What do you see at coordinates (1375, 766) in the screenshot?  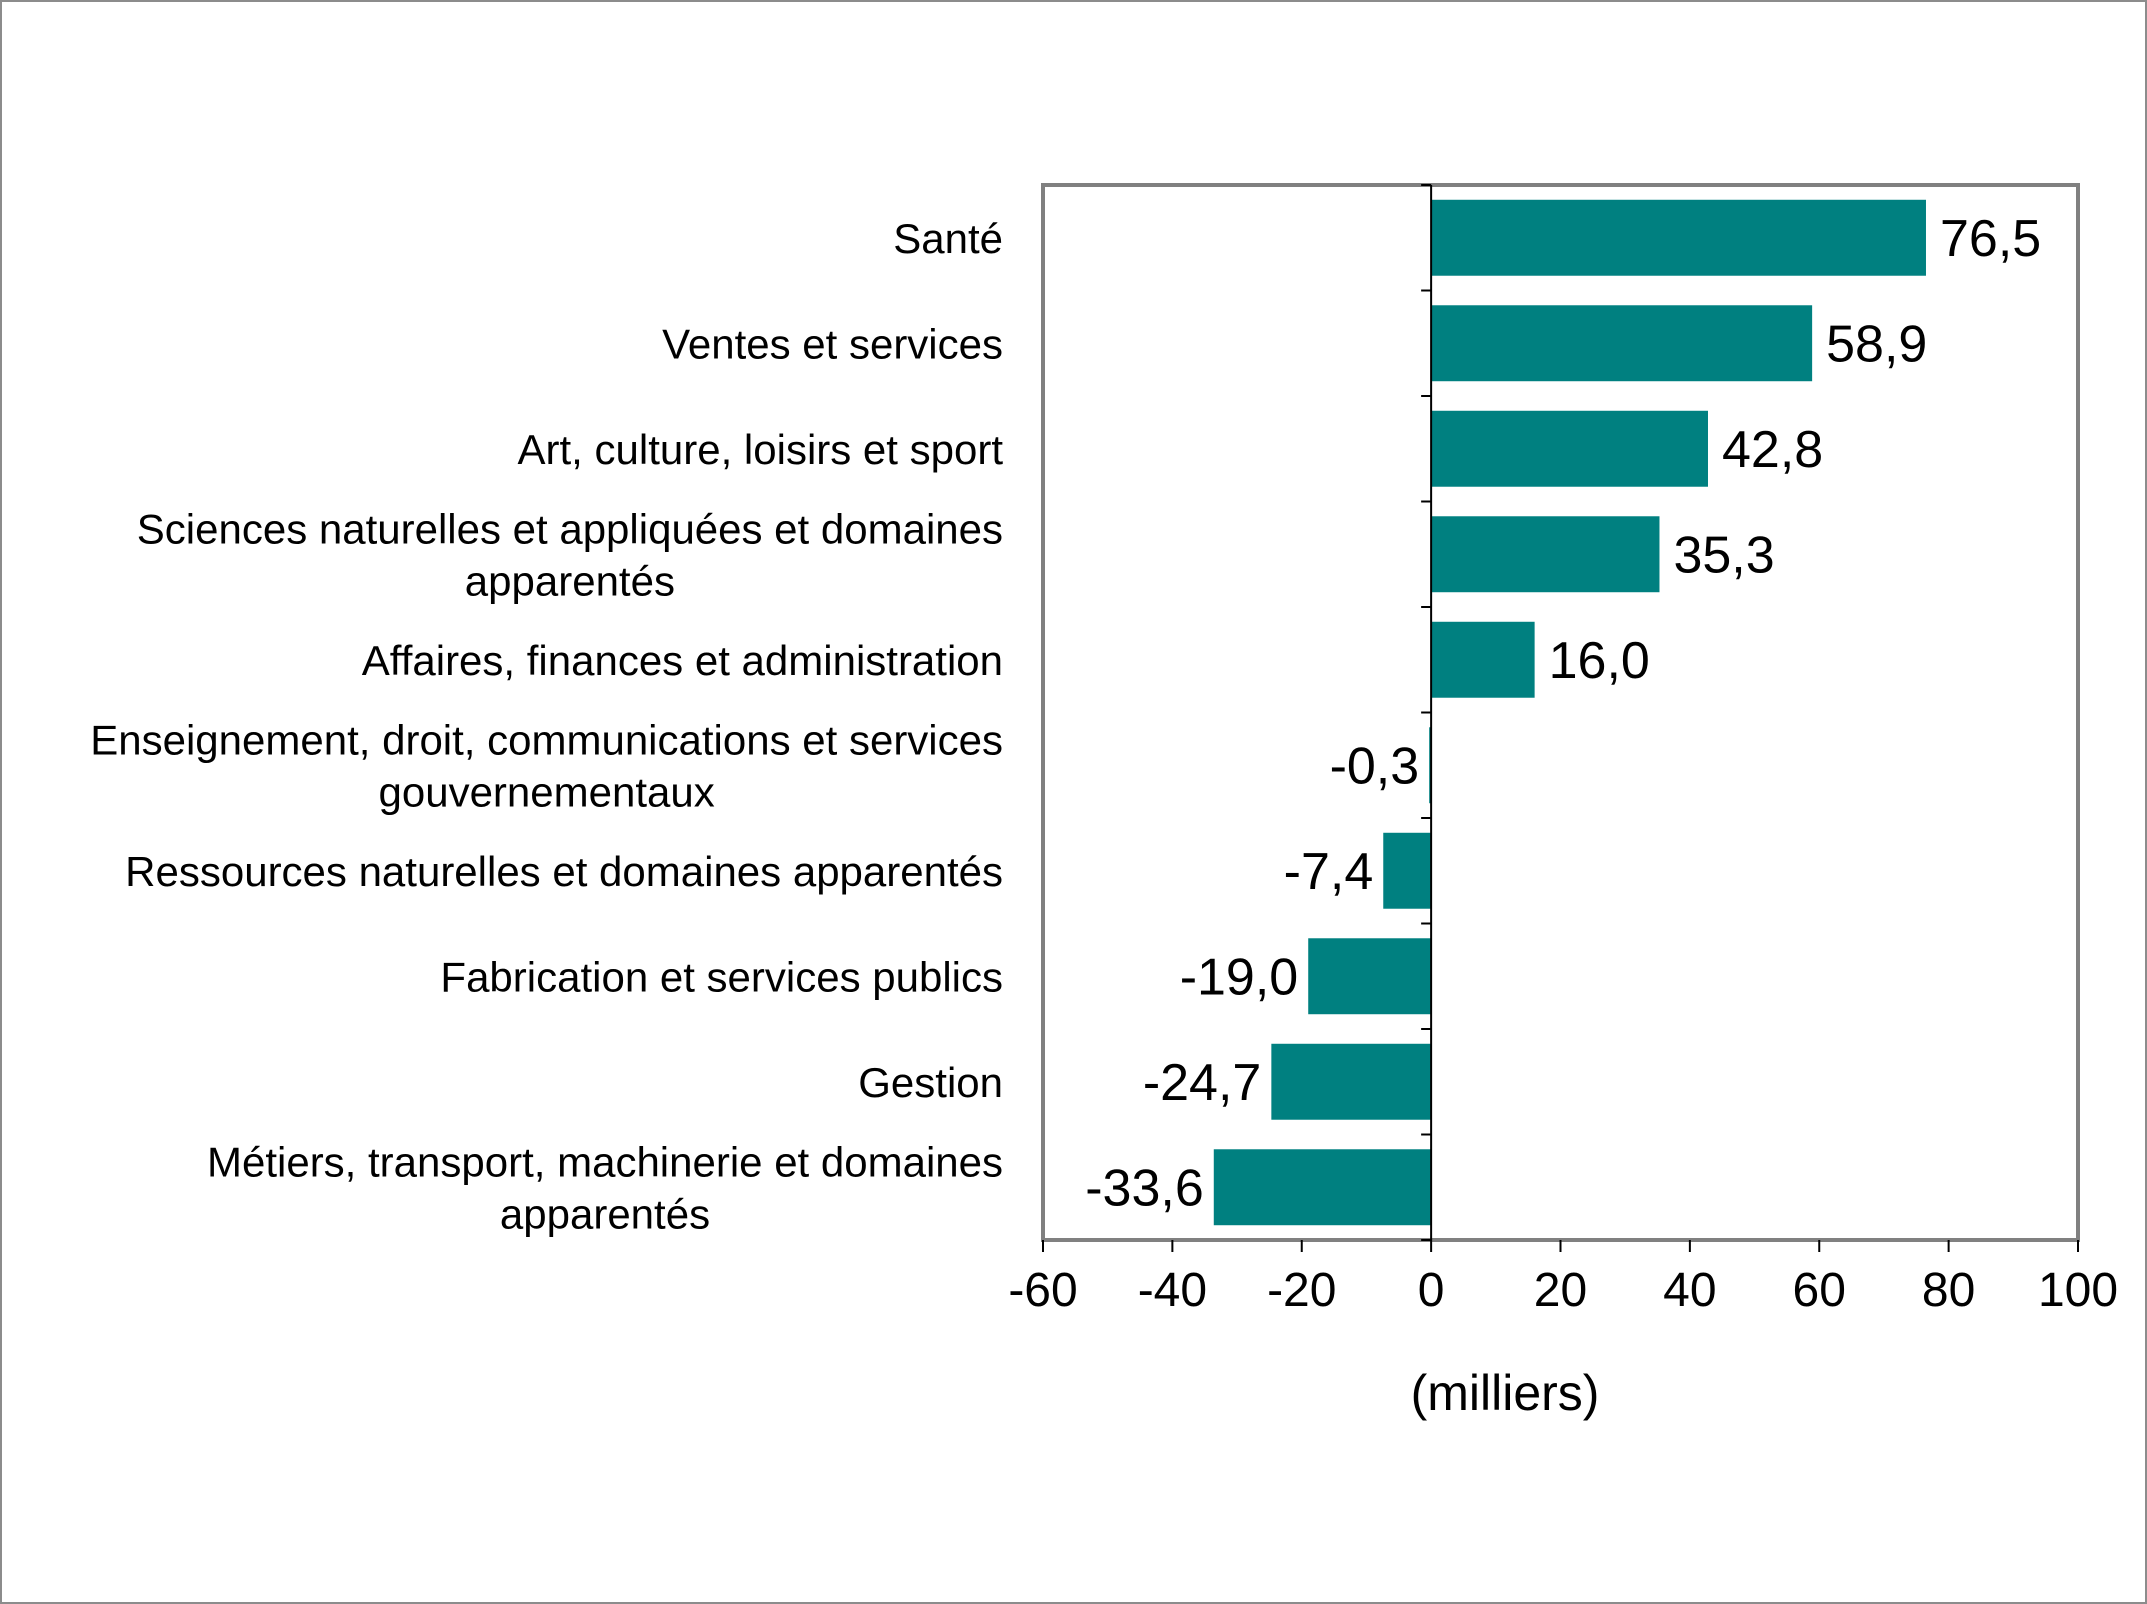 I see `value-label: -0,3` at bounding box center [1375, 766].